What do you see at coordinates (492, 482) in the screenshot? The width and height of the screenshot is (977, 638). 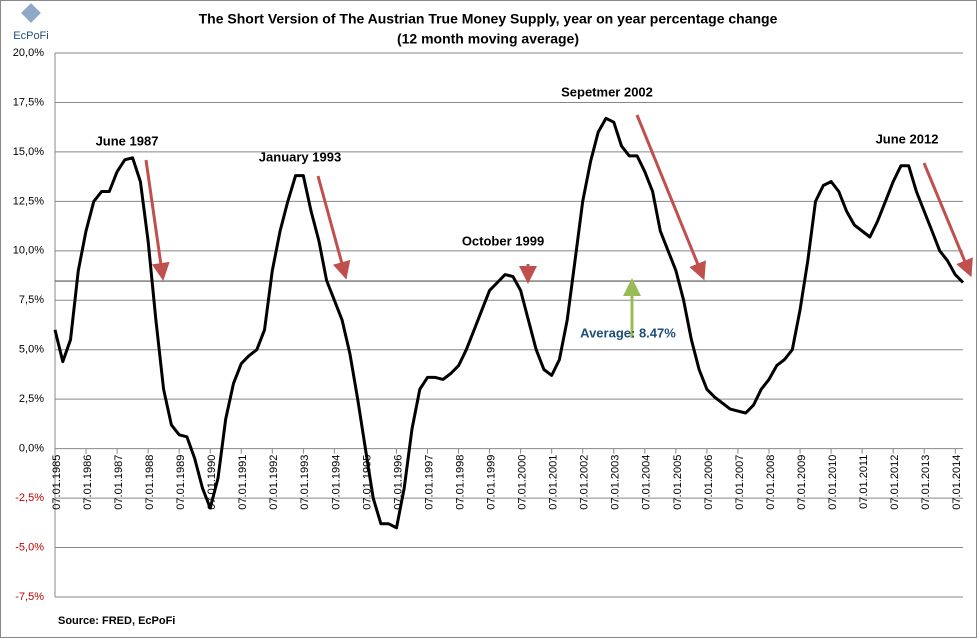 I see `x-tick-label: 07.01.1999` at bounding box center [492, 482].